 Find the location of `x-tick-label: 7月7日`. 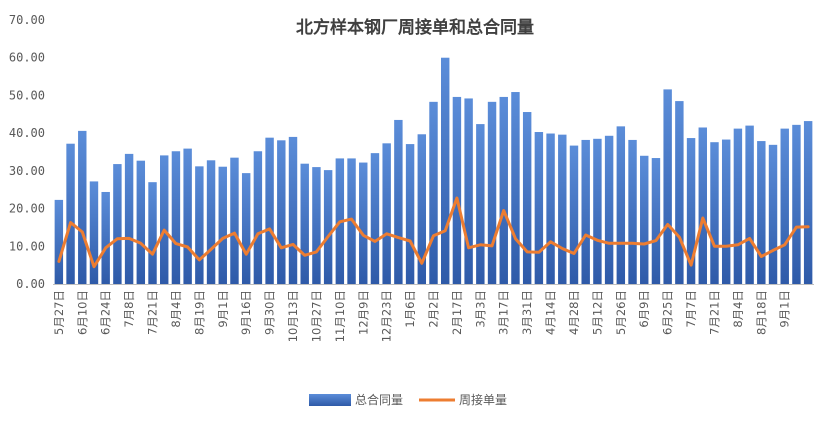

x-tick-label: 7月7日 is located at coordinates (691, 309).